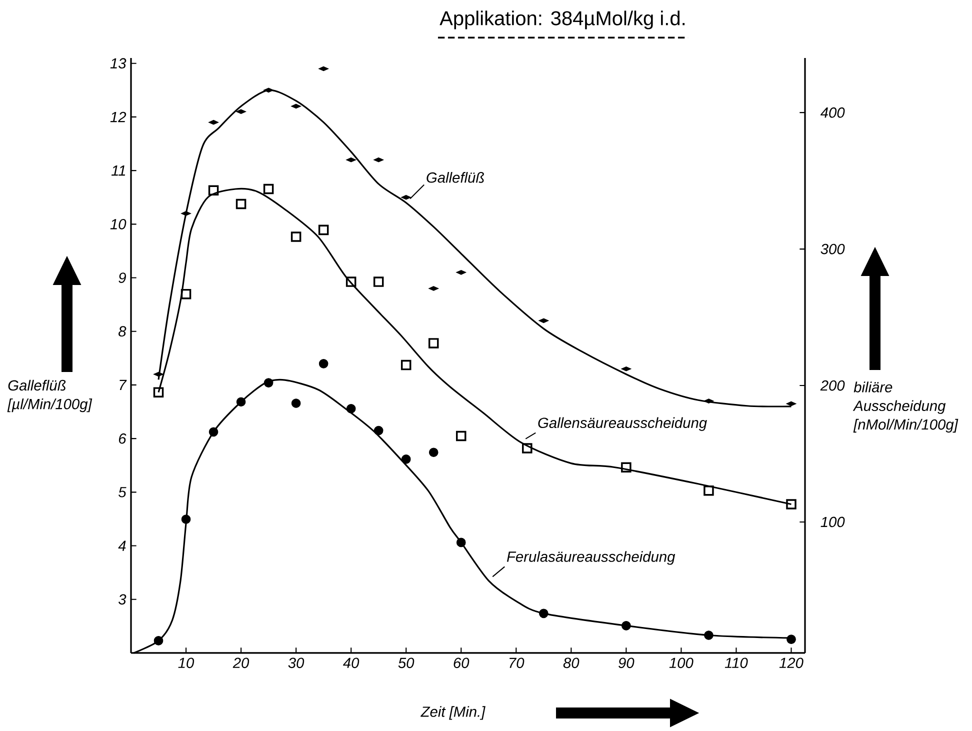 This screenshot has height=731, width=972. Describe the element at coordinates (122, 545) in the screenshot. I see `y-tick-label: 4` at that location.